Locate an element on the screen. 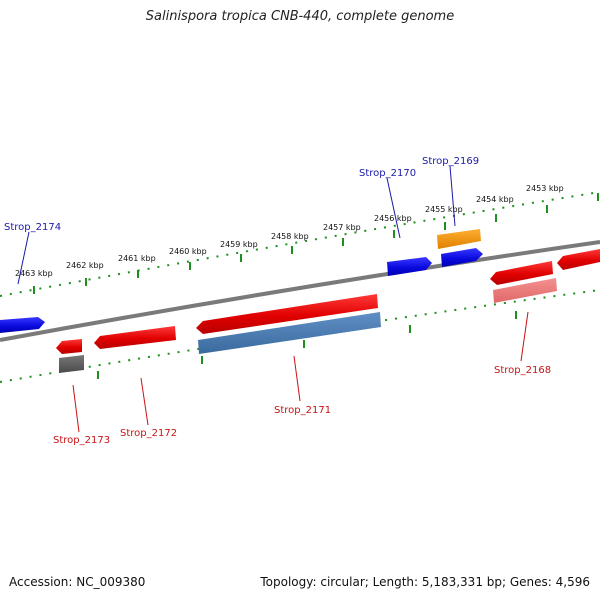 The width and height of the screenshot is (600, 600). gene-label-strop-2172: Strop_2172 is located at coordinates (148, 433).